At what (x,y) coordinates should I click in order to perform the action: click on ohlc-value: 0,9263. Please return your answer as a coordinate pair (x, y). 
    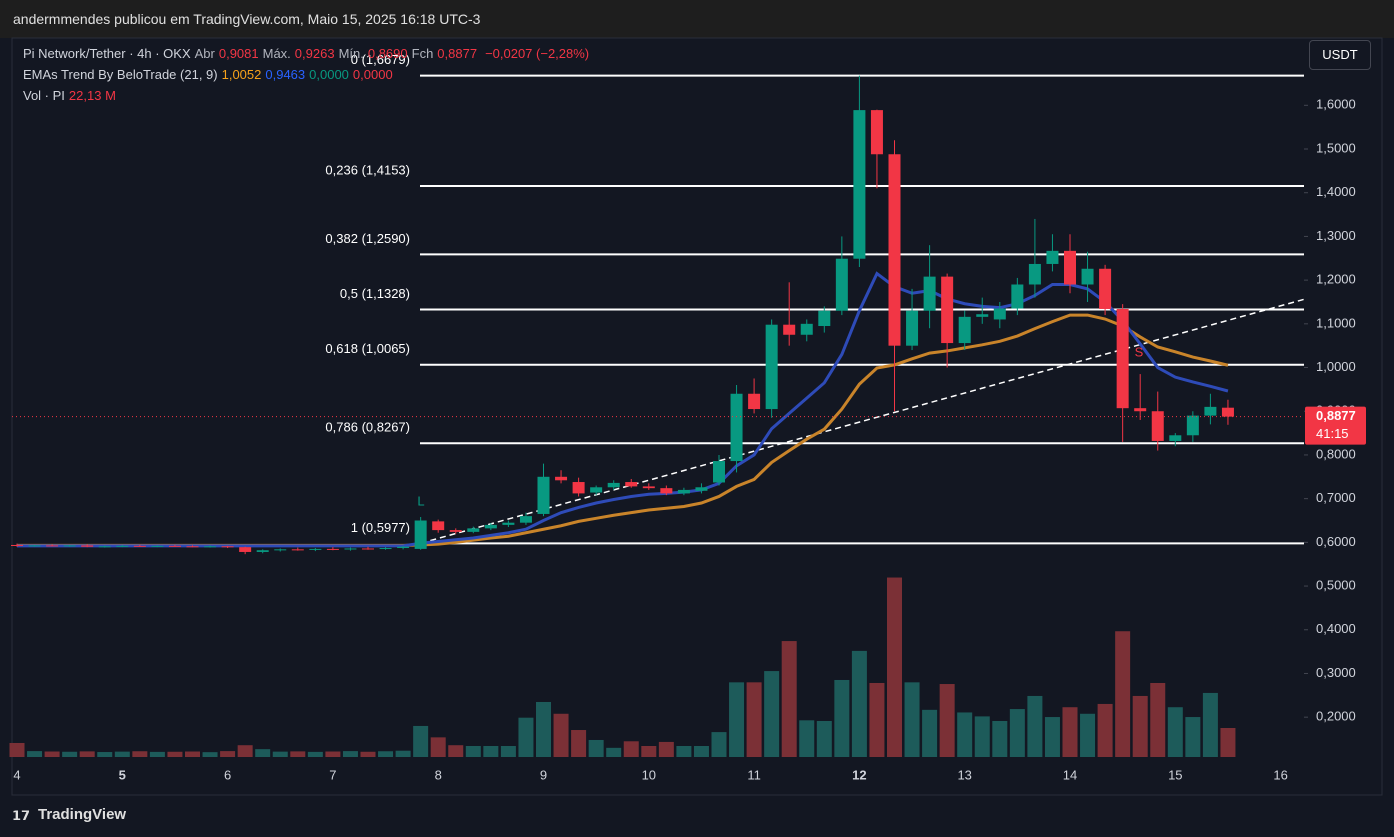
    Looking at the image, I should click on (314, 53).